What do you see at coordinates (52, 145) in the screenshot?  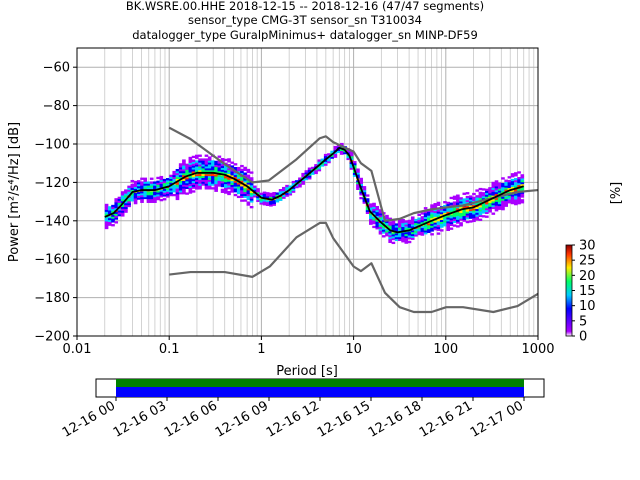 I see `y-tick-label: −100` at bounding box center [52, 145].